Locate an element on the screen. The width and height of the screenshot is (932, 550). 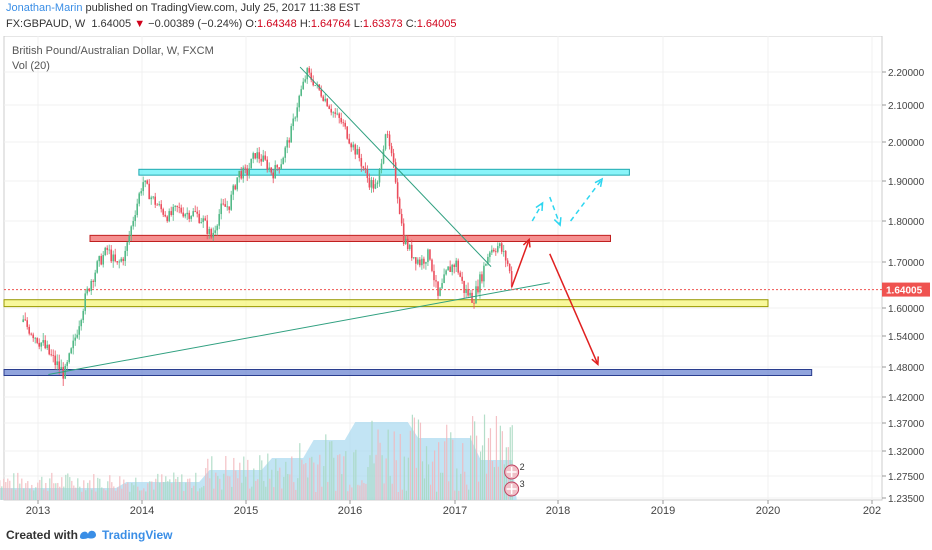
y-tick-label: 1.48000 is located at coordinates (906, 368).